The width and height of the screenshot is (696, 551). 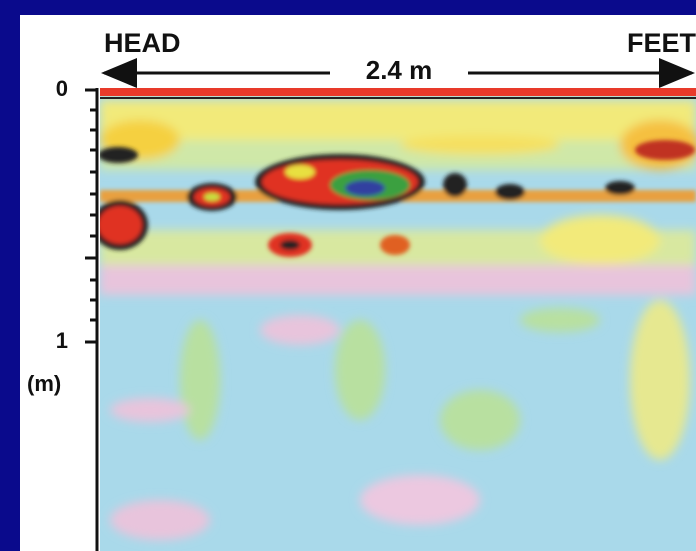 What do you see at coordinates (661, 43) in the screenshot?
I see `right-label: FEET` at bounding box center [661, 43].